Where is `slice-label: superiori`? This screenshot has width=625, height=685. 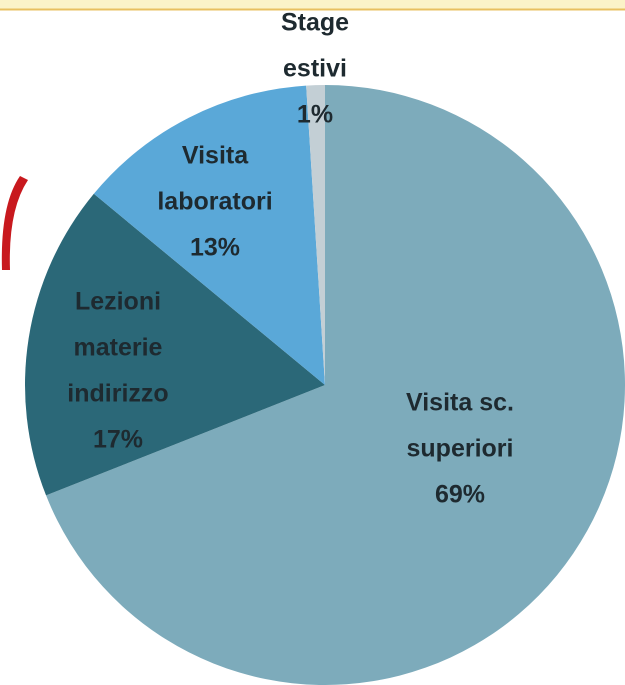
slice-label: superiori is located at coordinates (460, 449).